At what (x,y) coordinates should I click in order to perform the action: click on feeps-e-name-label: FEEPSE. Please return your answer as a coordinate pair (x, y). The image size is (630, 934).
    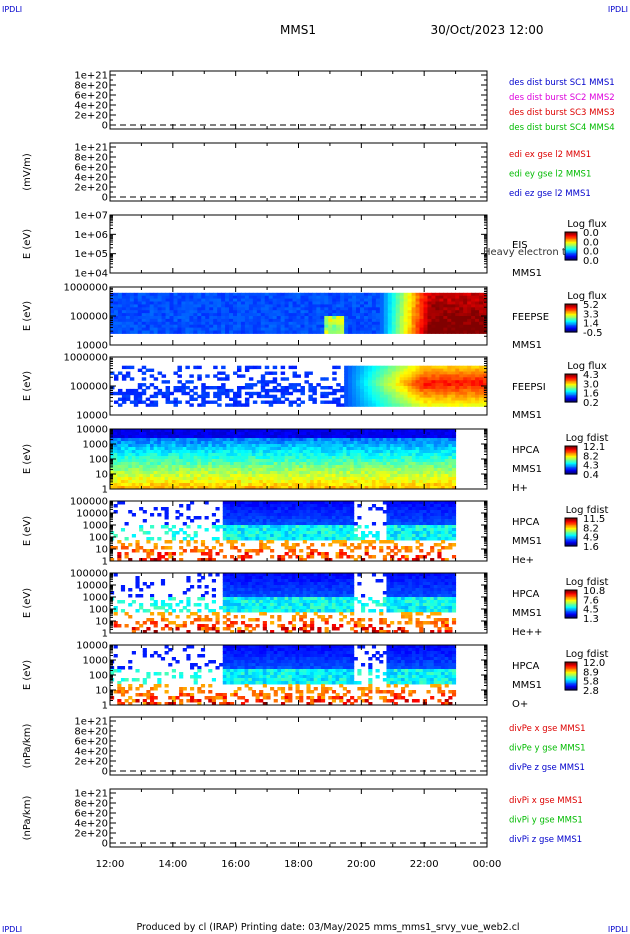
    Looking at the image, I should click on (530, 317).